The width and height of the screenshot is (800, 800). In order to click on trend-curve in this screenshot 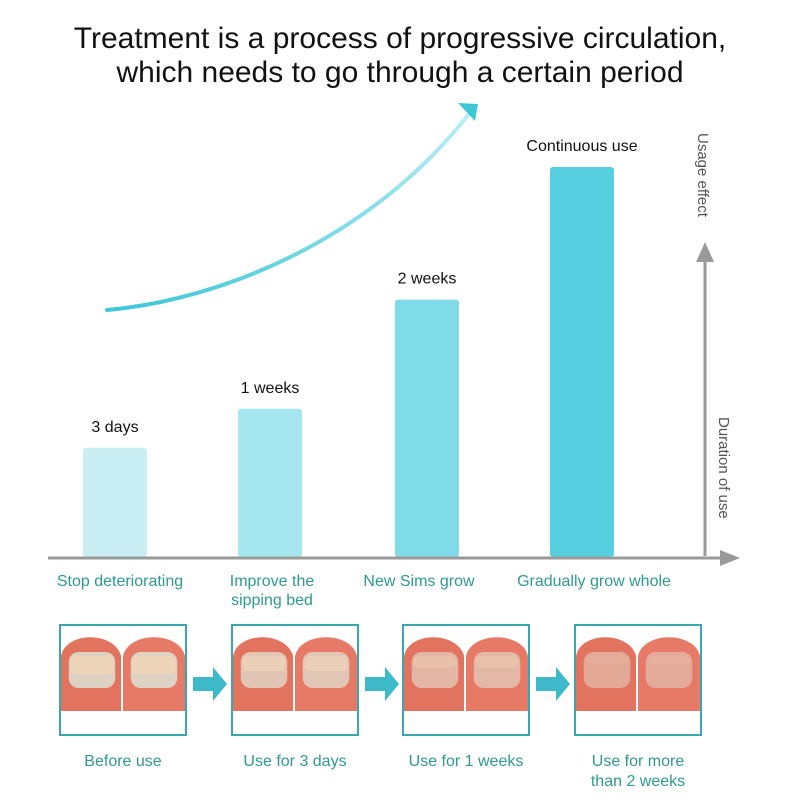, I will do `click(287, 212)`.